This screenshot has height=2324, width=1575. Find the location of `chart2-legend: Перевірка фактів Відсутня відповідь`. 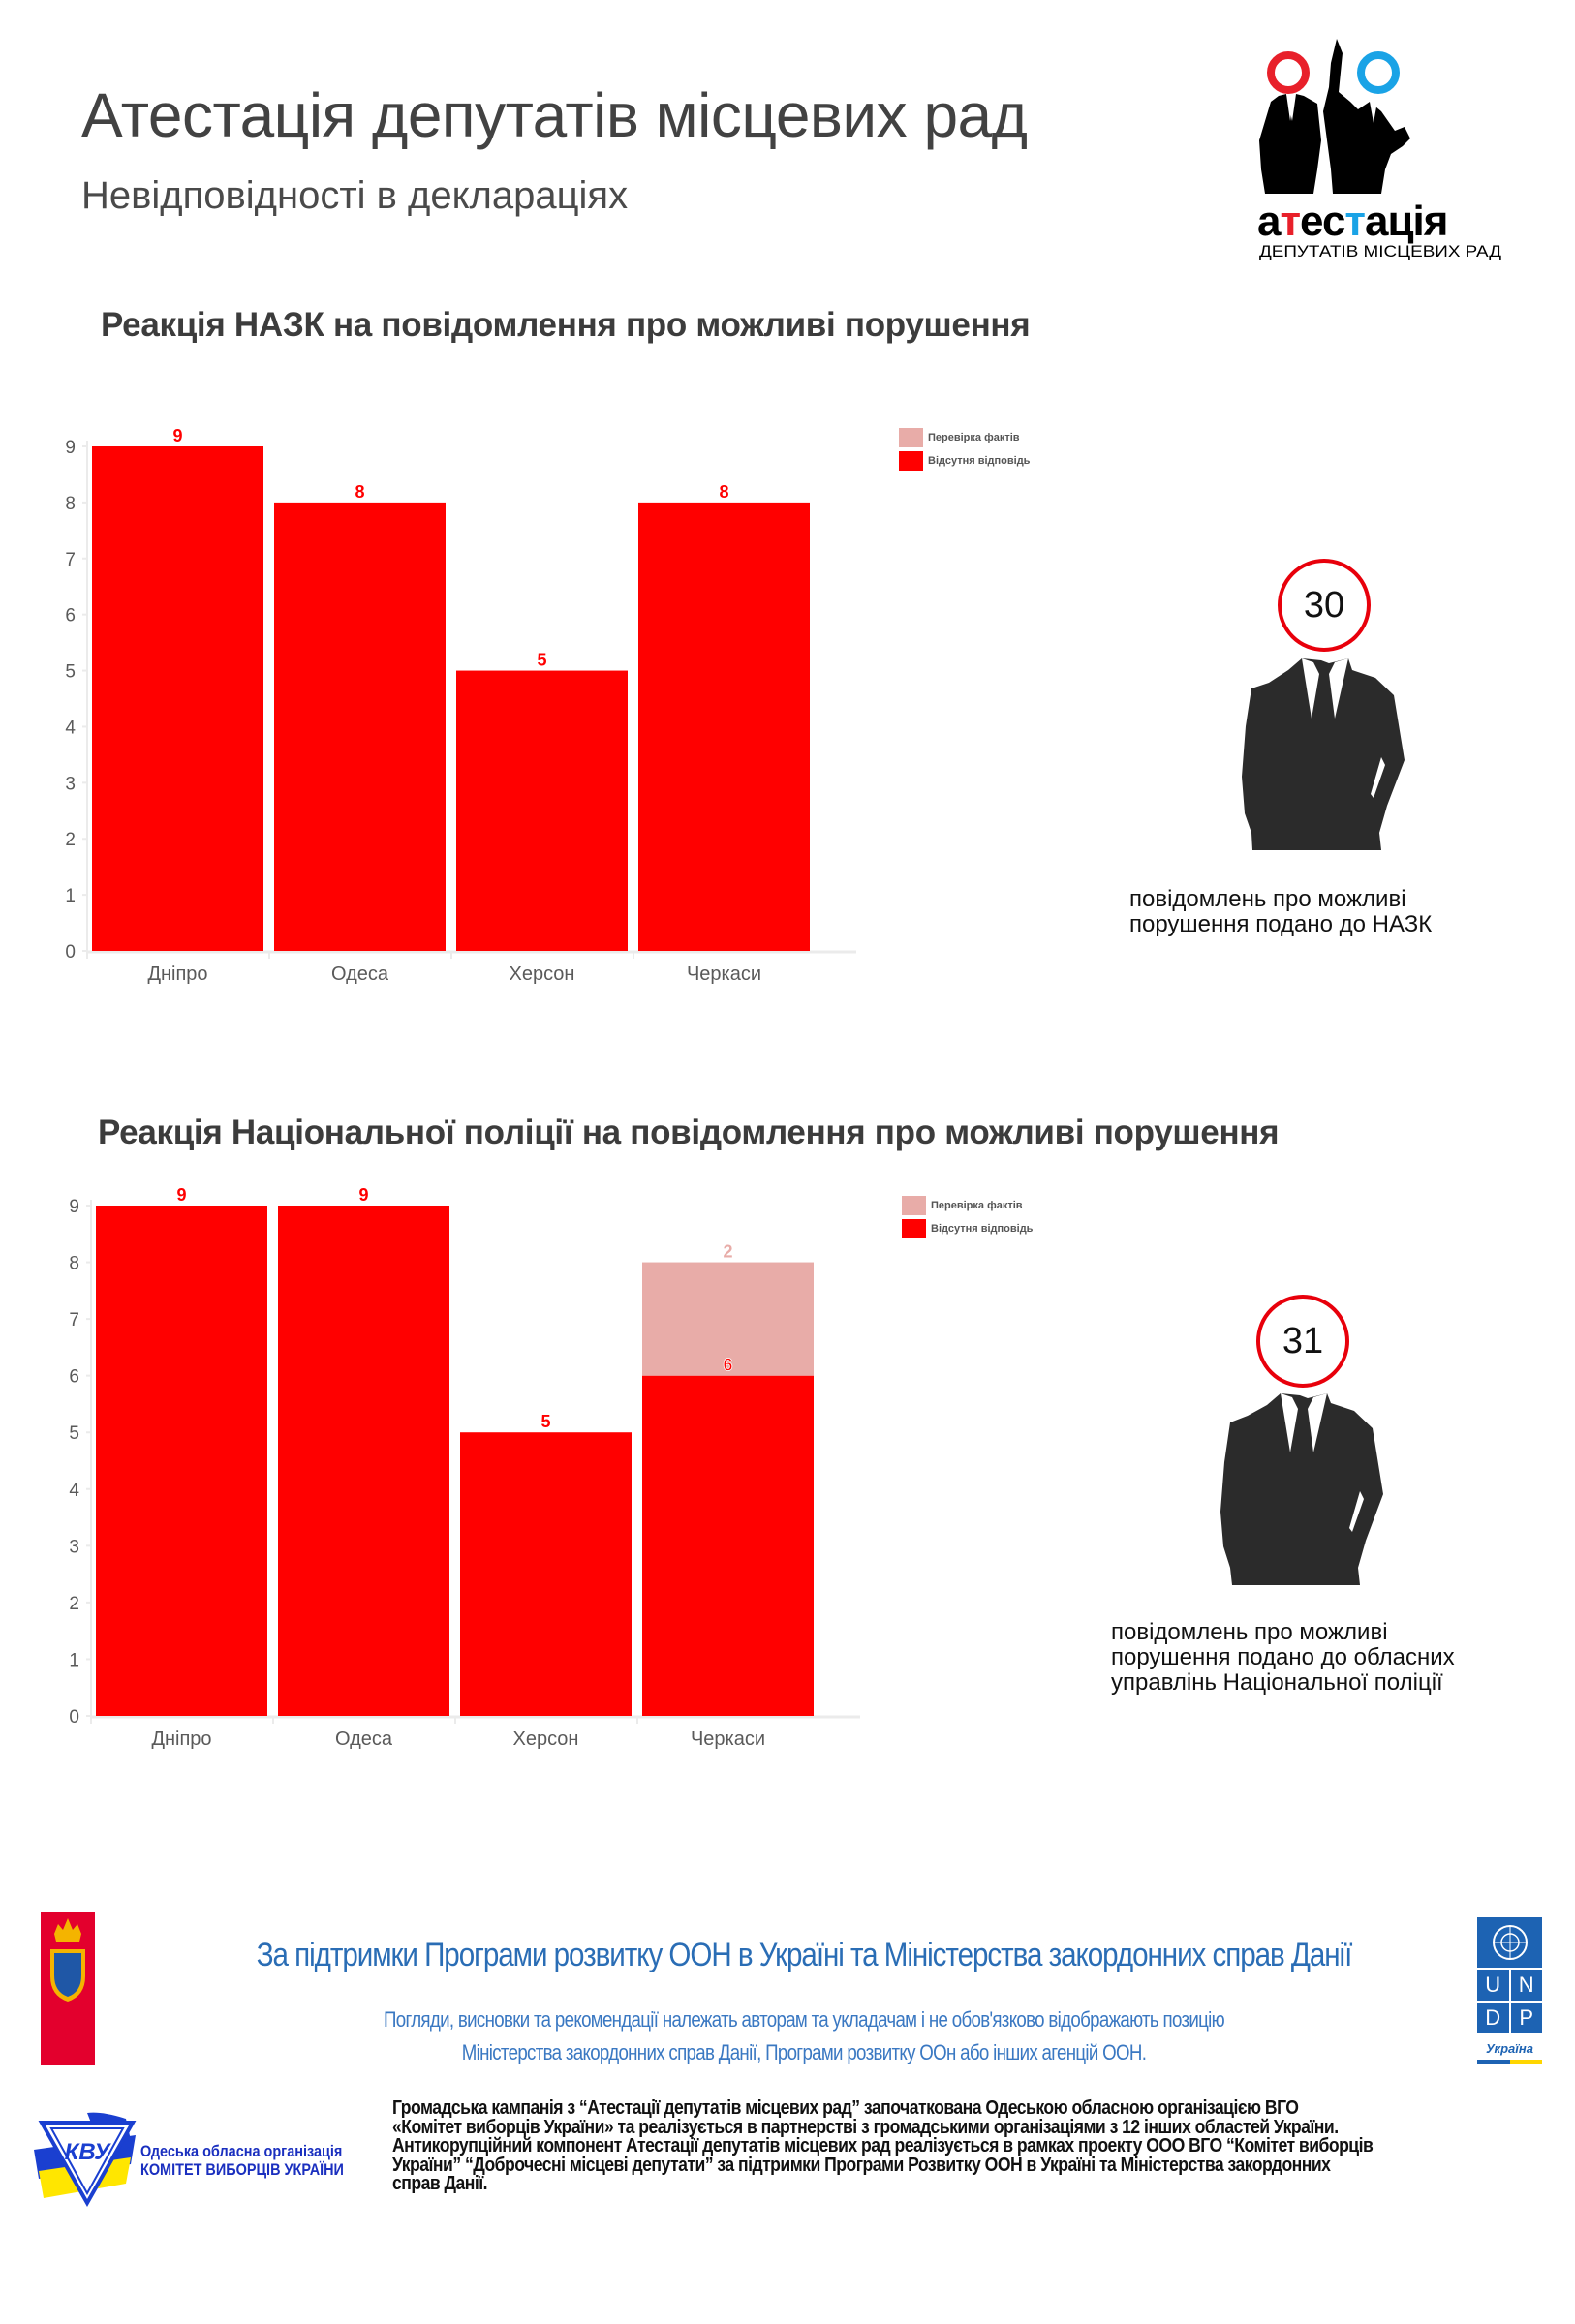

chart2-legend: Перевірка фактів Відсутня відповідь is located at coordinates (967, 1217).